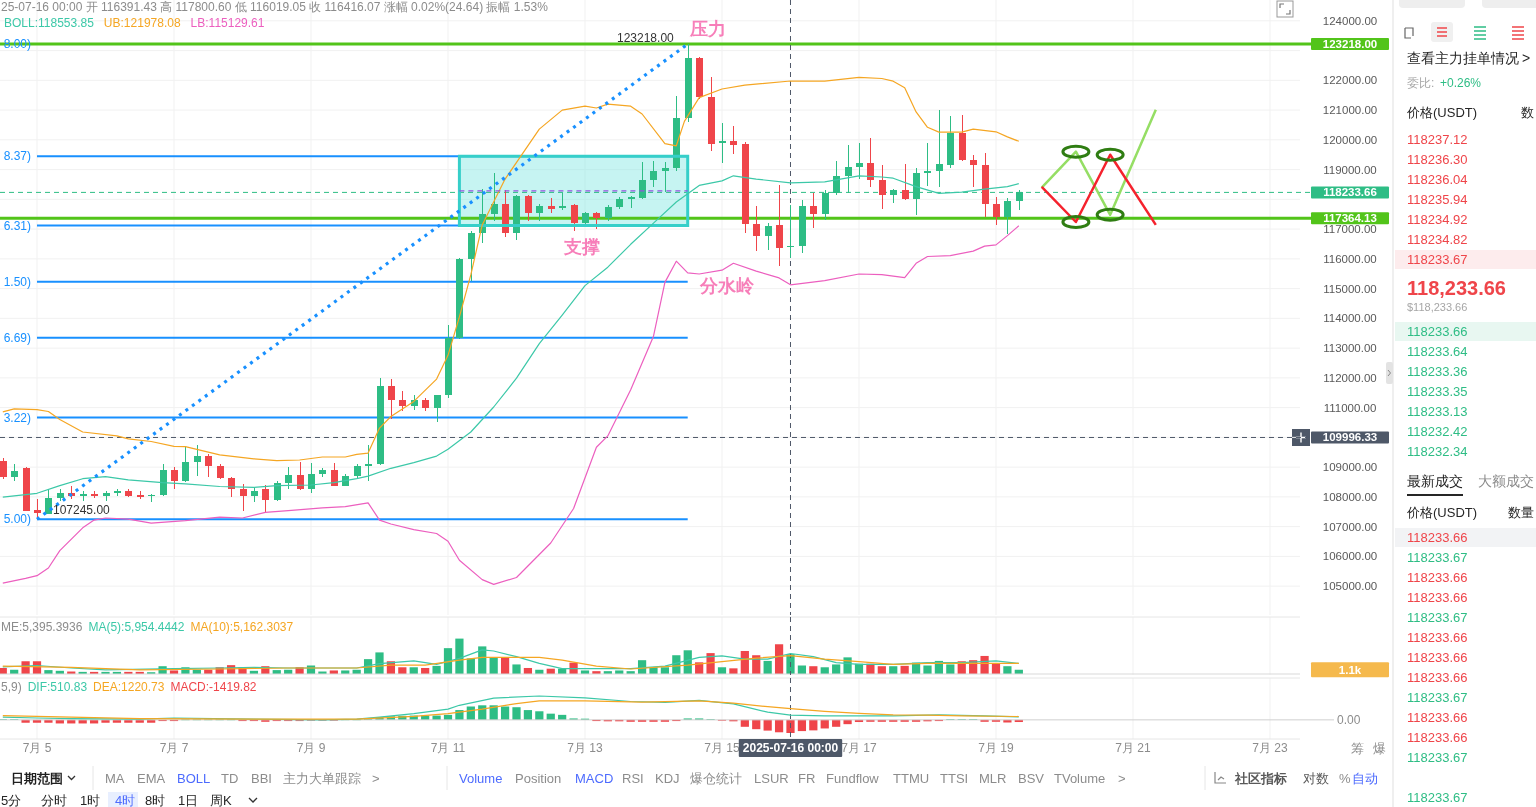 This screenshot has height=807, width=1536. What do you see at coordinates (1527, 112) in the screenshot?
I see `text: 数` at bounding box center [1527, 112].